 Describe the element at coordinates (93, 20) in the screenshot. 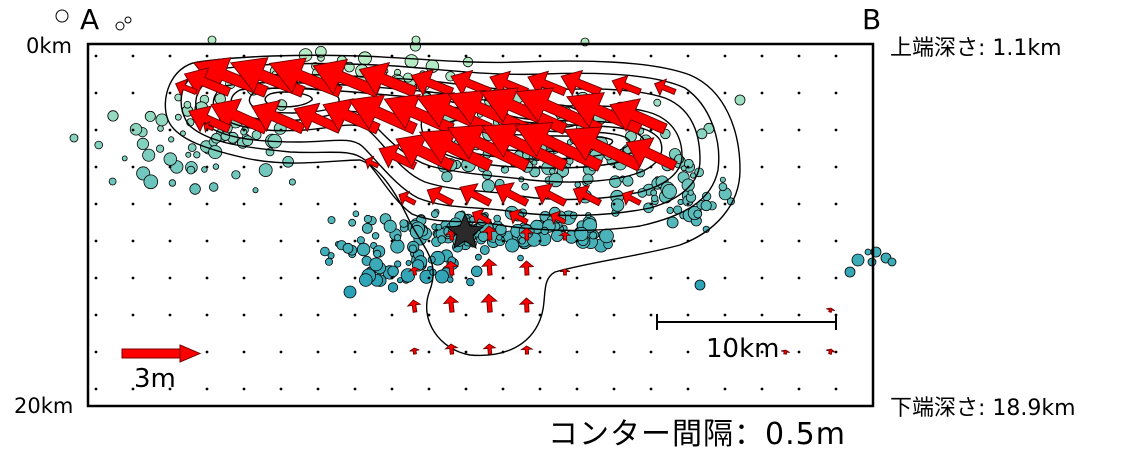

I see `aftershock-circles-top-left` at that location.